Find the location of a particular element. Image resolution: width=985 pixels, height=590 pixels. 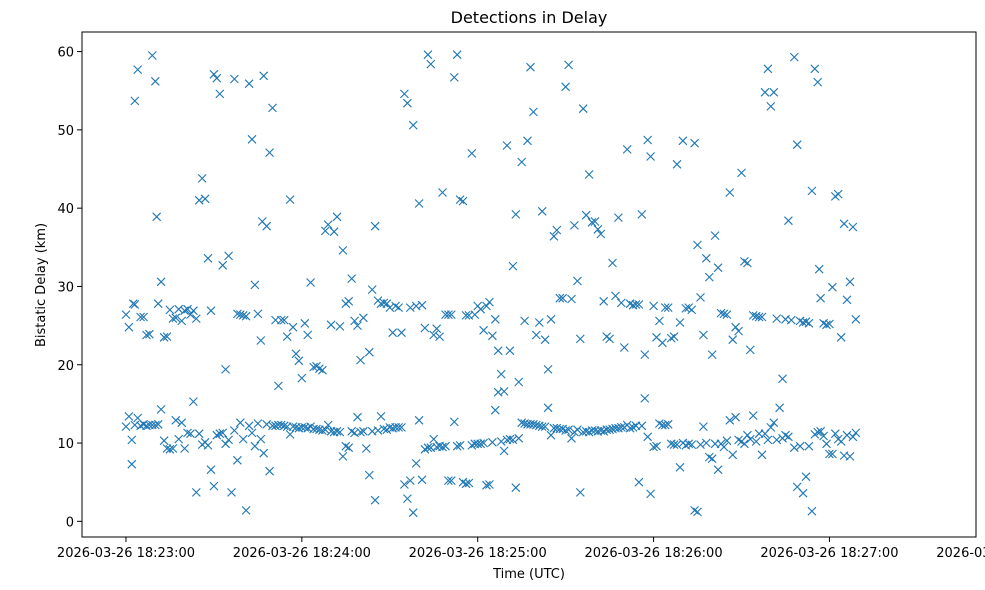

x-tick-label: 2026-03-26 18:27:00 is located at coordinates (829, 553).